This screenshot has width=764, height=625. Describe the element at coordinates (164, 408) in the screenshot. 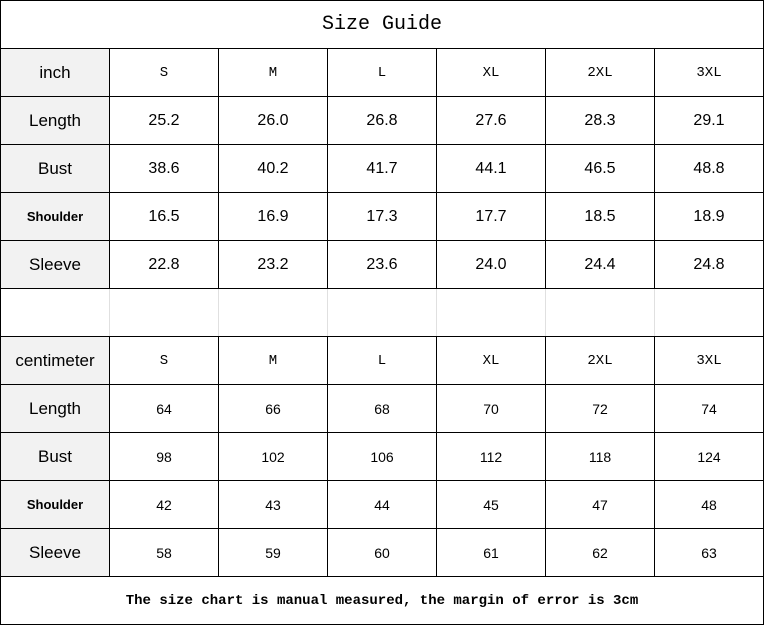

I see `measurement-cell: 64` at that location.